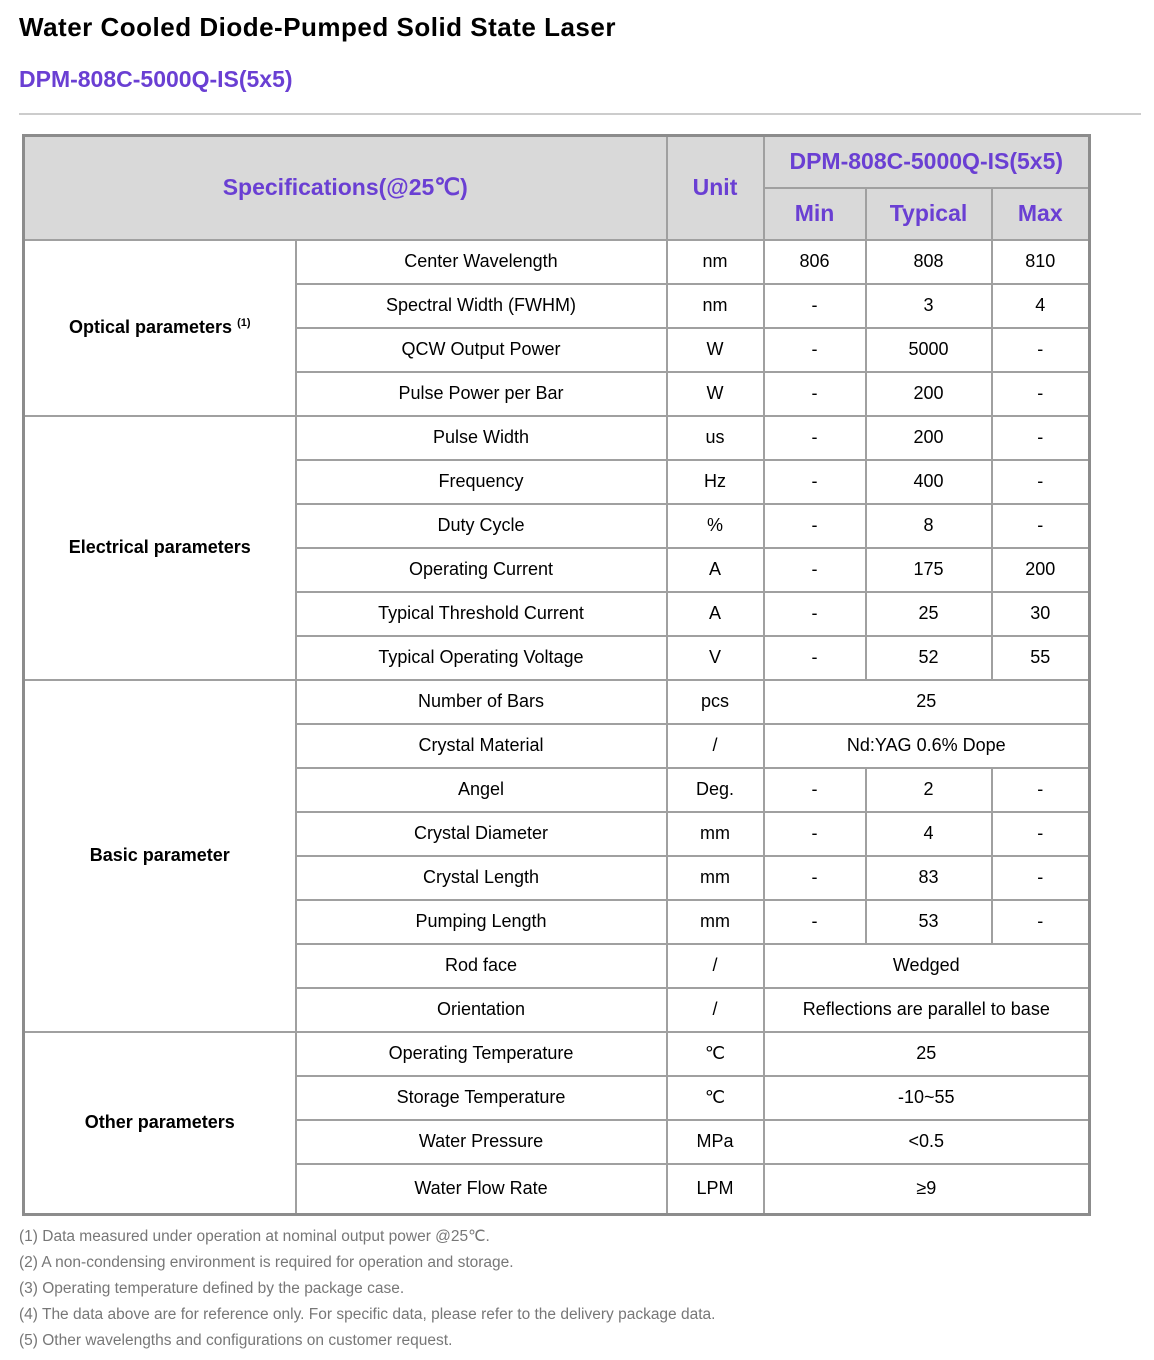 The height and width of the screenshot is (1360, 1154). Describe the element at coordinates (926, 965) in the screenshot. I see `value: Wedged` at that location.